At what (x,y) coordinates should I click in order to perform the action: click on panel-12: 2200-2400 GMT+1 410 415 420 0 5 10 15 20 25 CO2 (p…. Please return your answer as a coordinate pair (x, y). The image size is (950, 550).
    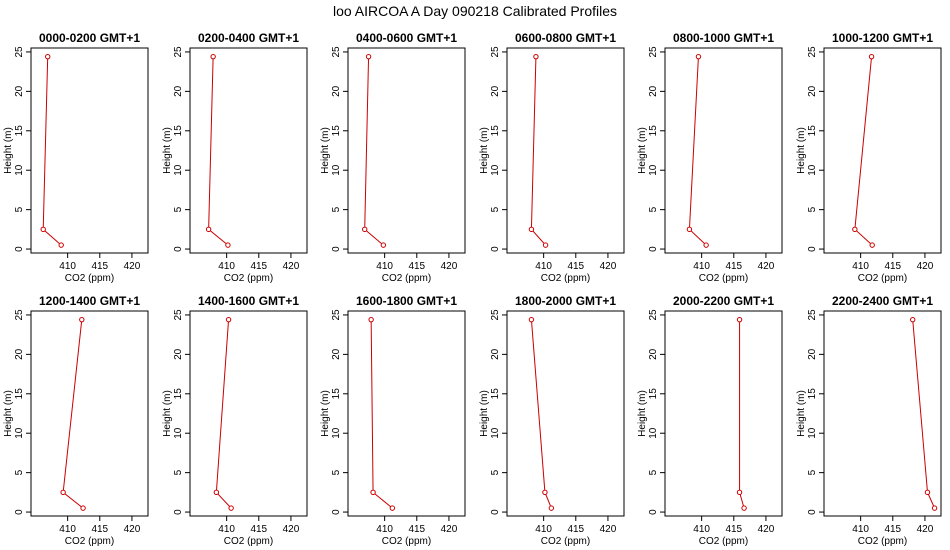
    Looking at the image, I should click on (869, 420).